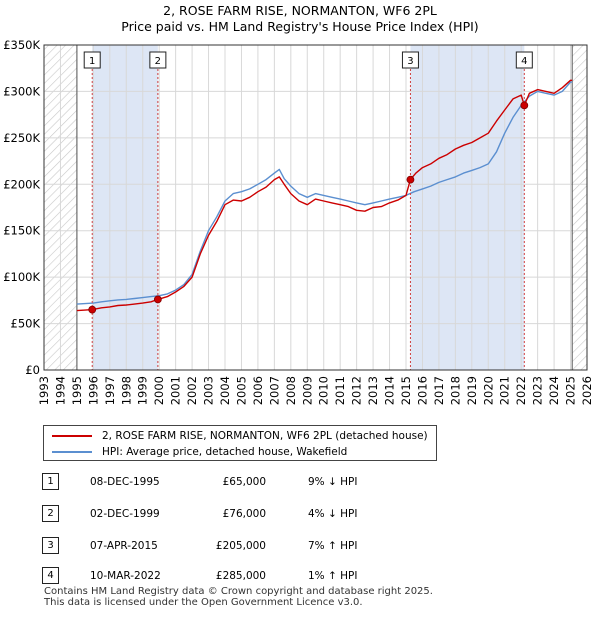  What do you see at coordinates (93, 390) in the screenshot?
I see `x-tick-label: 1996` at bounding box center [93, 390].